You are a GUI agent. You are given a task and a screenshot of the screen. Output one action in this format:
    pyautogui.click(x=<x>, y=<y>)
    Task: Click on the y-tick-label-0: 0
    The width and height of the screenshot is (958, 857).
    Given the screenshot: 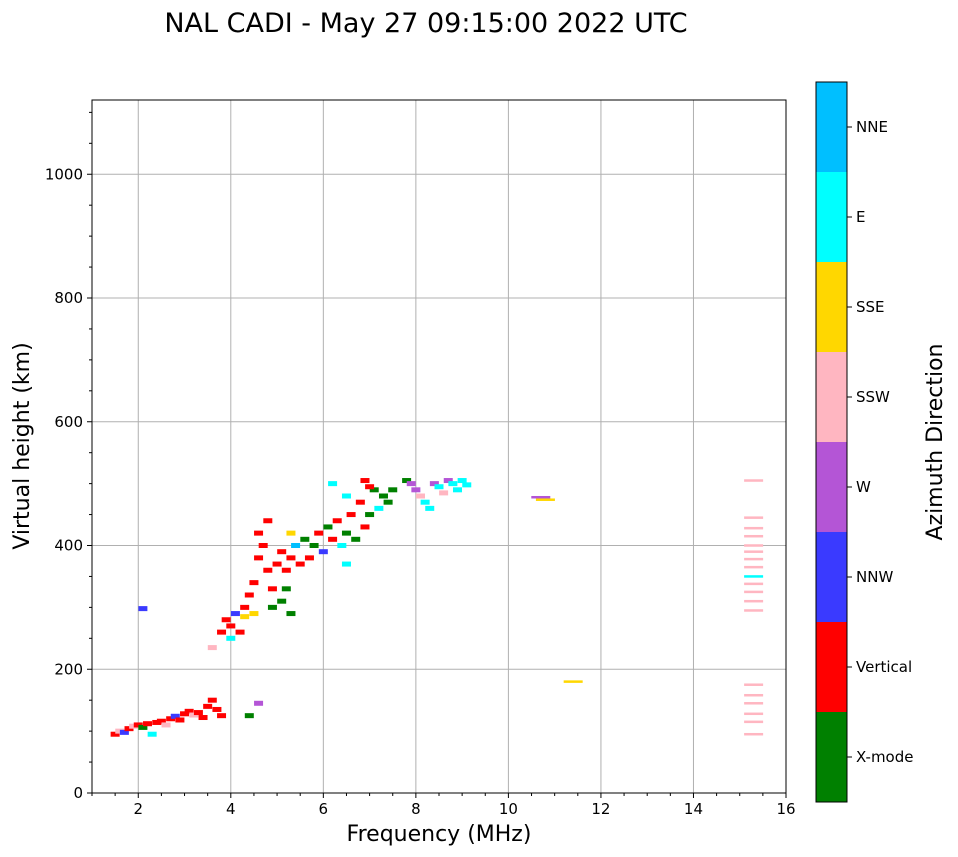 What is the action you would take?
    pyautogui.click(x=78, y=793)
    